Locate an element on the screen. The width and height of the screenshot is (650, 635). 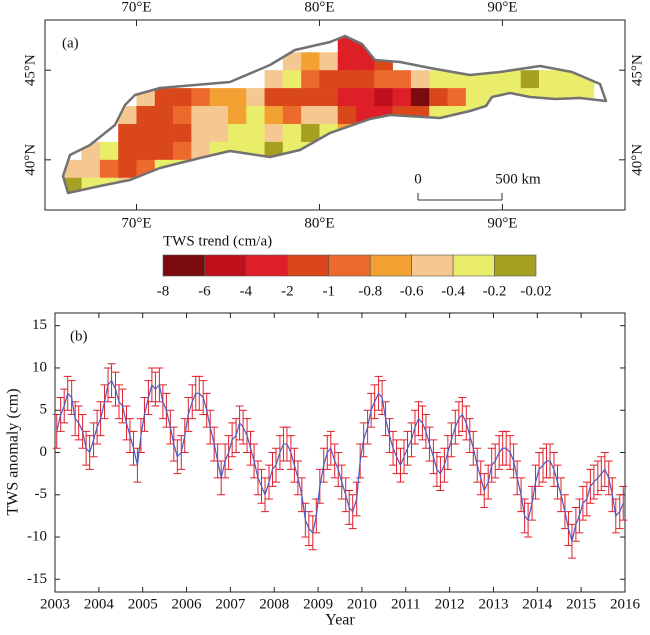
colorbar-tick-label: -8 is located at coordinates (163, 291).